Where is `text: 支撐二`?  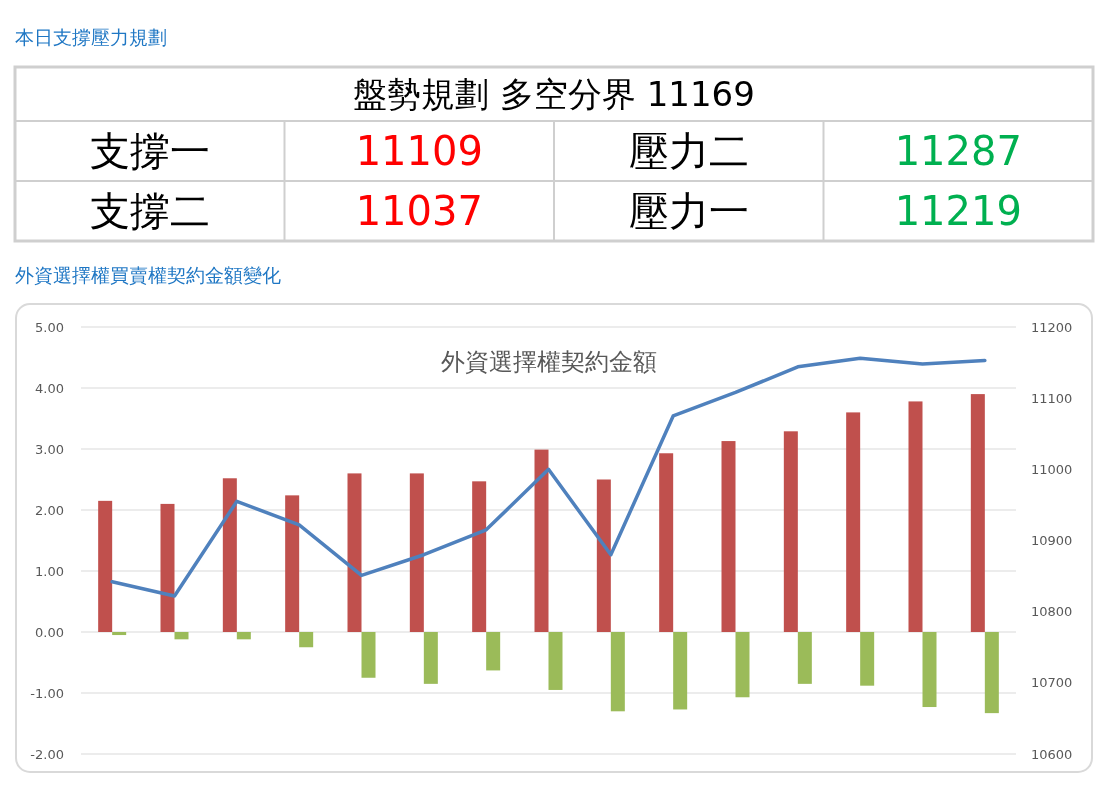 text: 支撐二 is located at coordinates (149, 211).